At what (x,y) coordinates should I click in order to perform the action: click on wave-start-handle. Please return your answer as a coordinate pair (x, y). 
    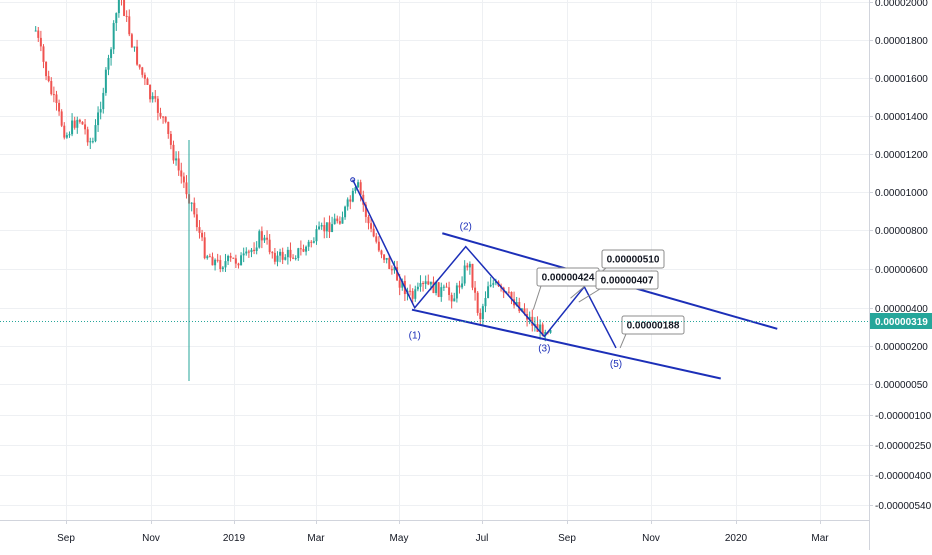
    Looking at the image, I should click on (353, 180).